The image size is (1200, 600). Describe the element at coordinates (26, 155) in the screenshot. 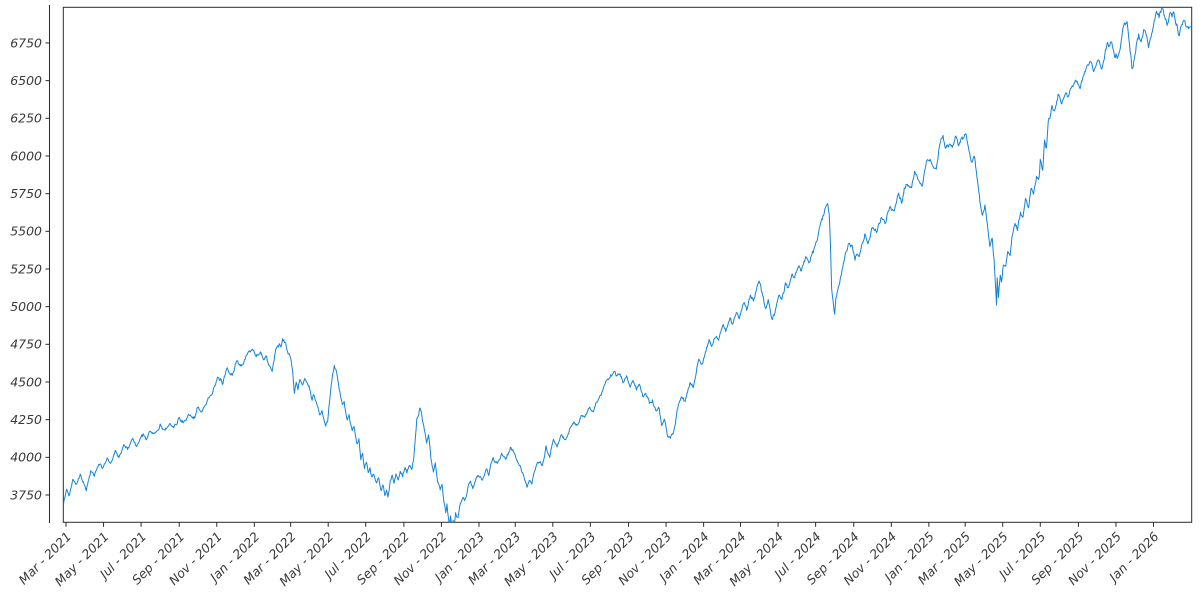

I see `y-tick-label: 6000` at that location.